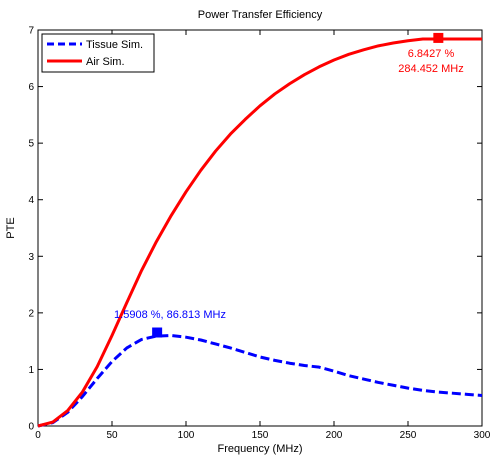 This screenshot has width=492, height=457. I want to click on y-tick-label-2: 2, so click(31, 313).